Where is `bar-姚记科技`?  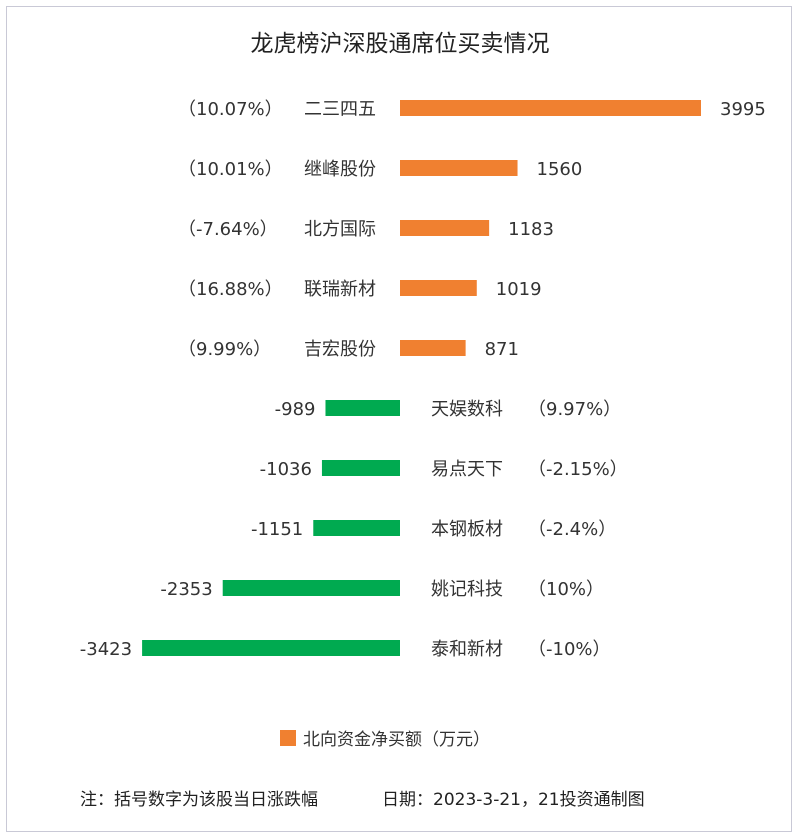 bar-姚记科技 is located at coordinates (311, 588).